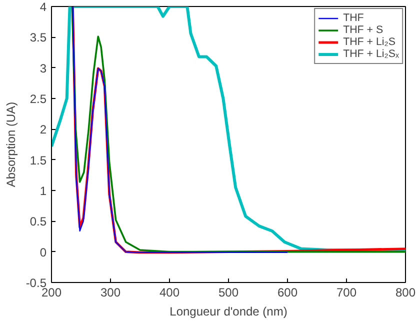  What do you see at coordinates (228, 293) in the screenshot?
I see `x-tick-label: 500` at bounding box center [228, 293].